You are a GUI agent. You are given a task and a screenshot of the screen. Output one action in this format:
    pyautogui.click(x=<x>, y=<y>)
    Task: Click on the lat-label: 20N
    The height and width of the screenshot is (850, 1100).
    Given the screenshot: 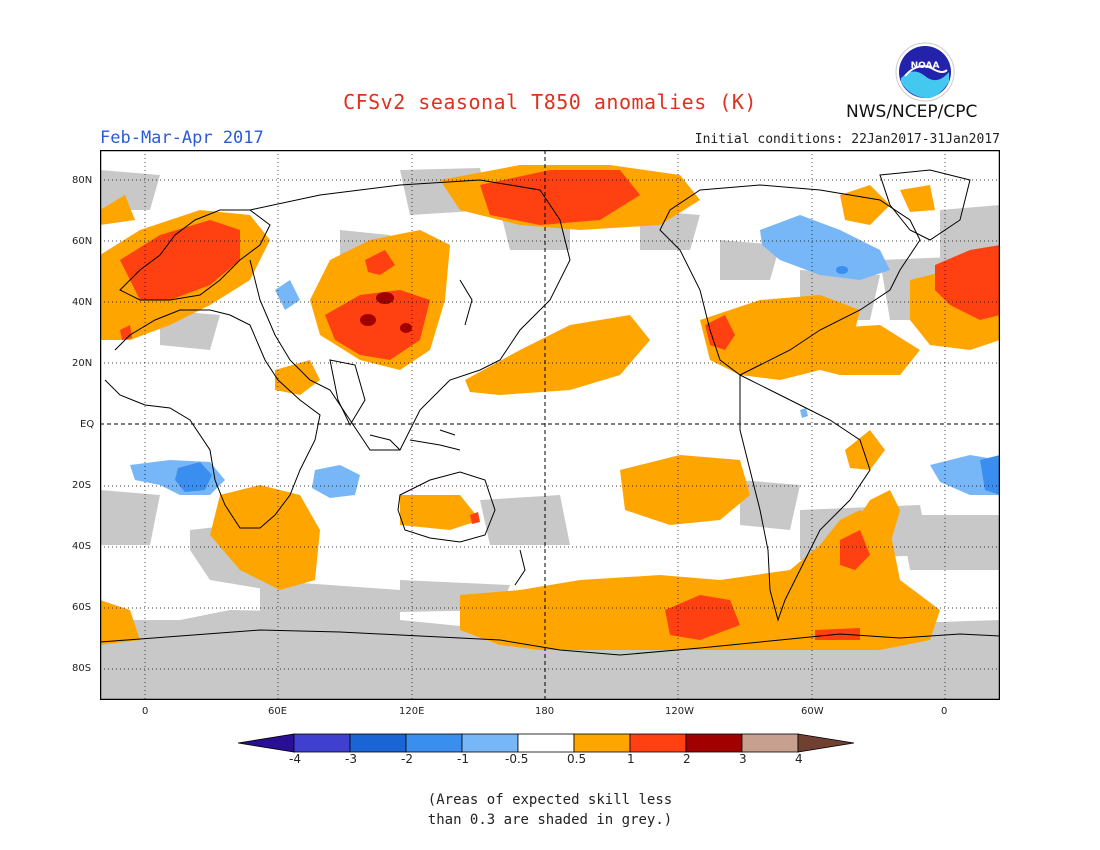 What is the action you would take?
    pyautogui.click(x=82, y=363)
    